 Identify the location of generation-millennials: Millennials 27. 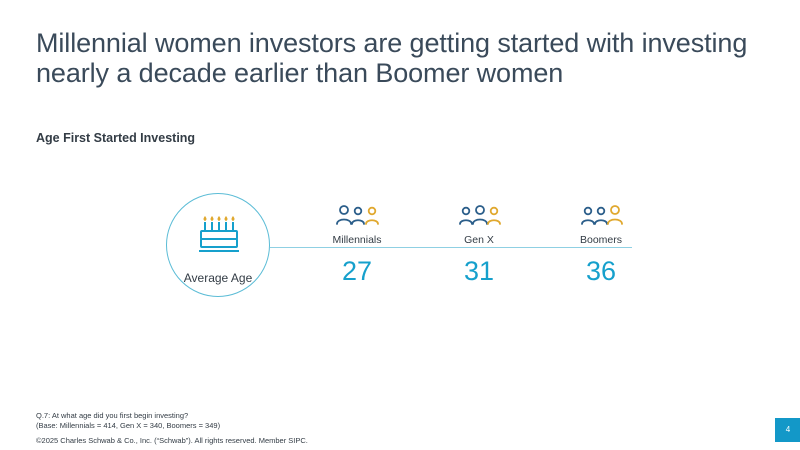
(357, 249).